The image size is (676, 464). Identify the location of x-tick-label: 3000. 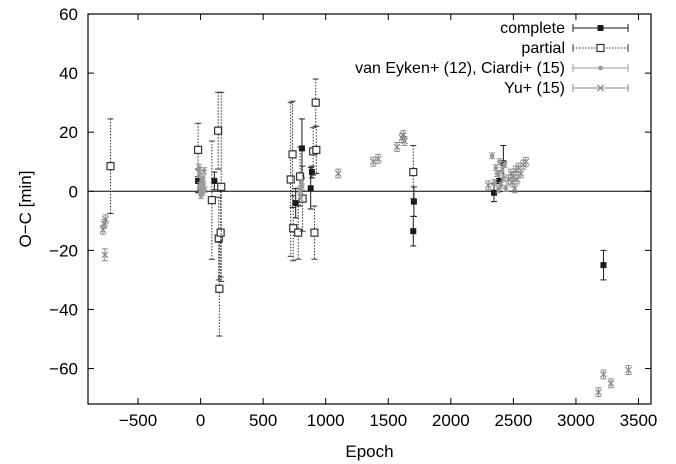
(576, 420).